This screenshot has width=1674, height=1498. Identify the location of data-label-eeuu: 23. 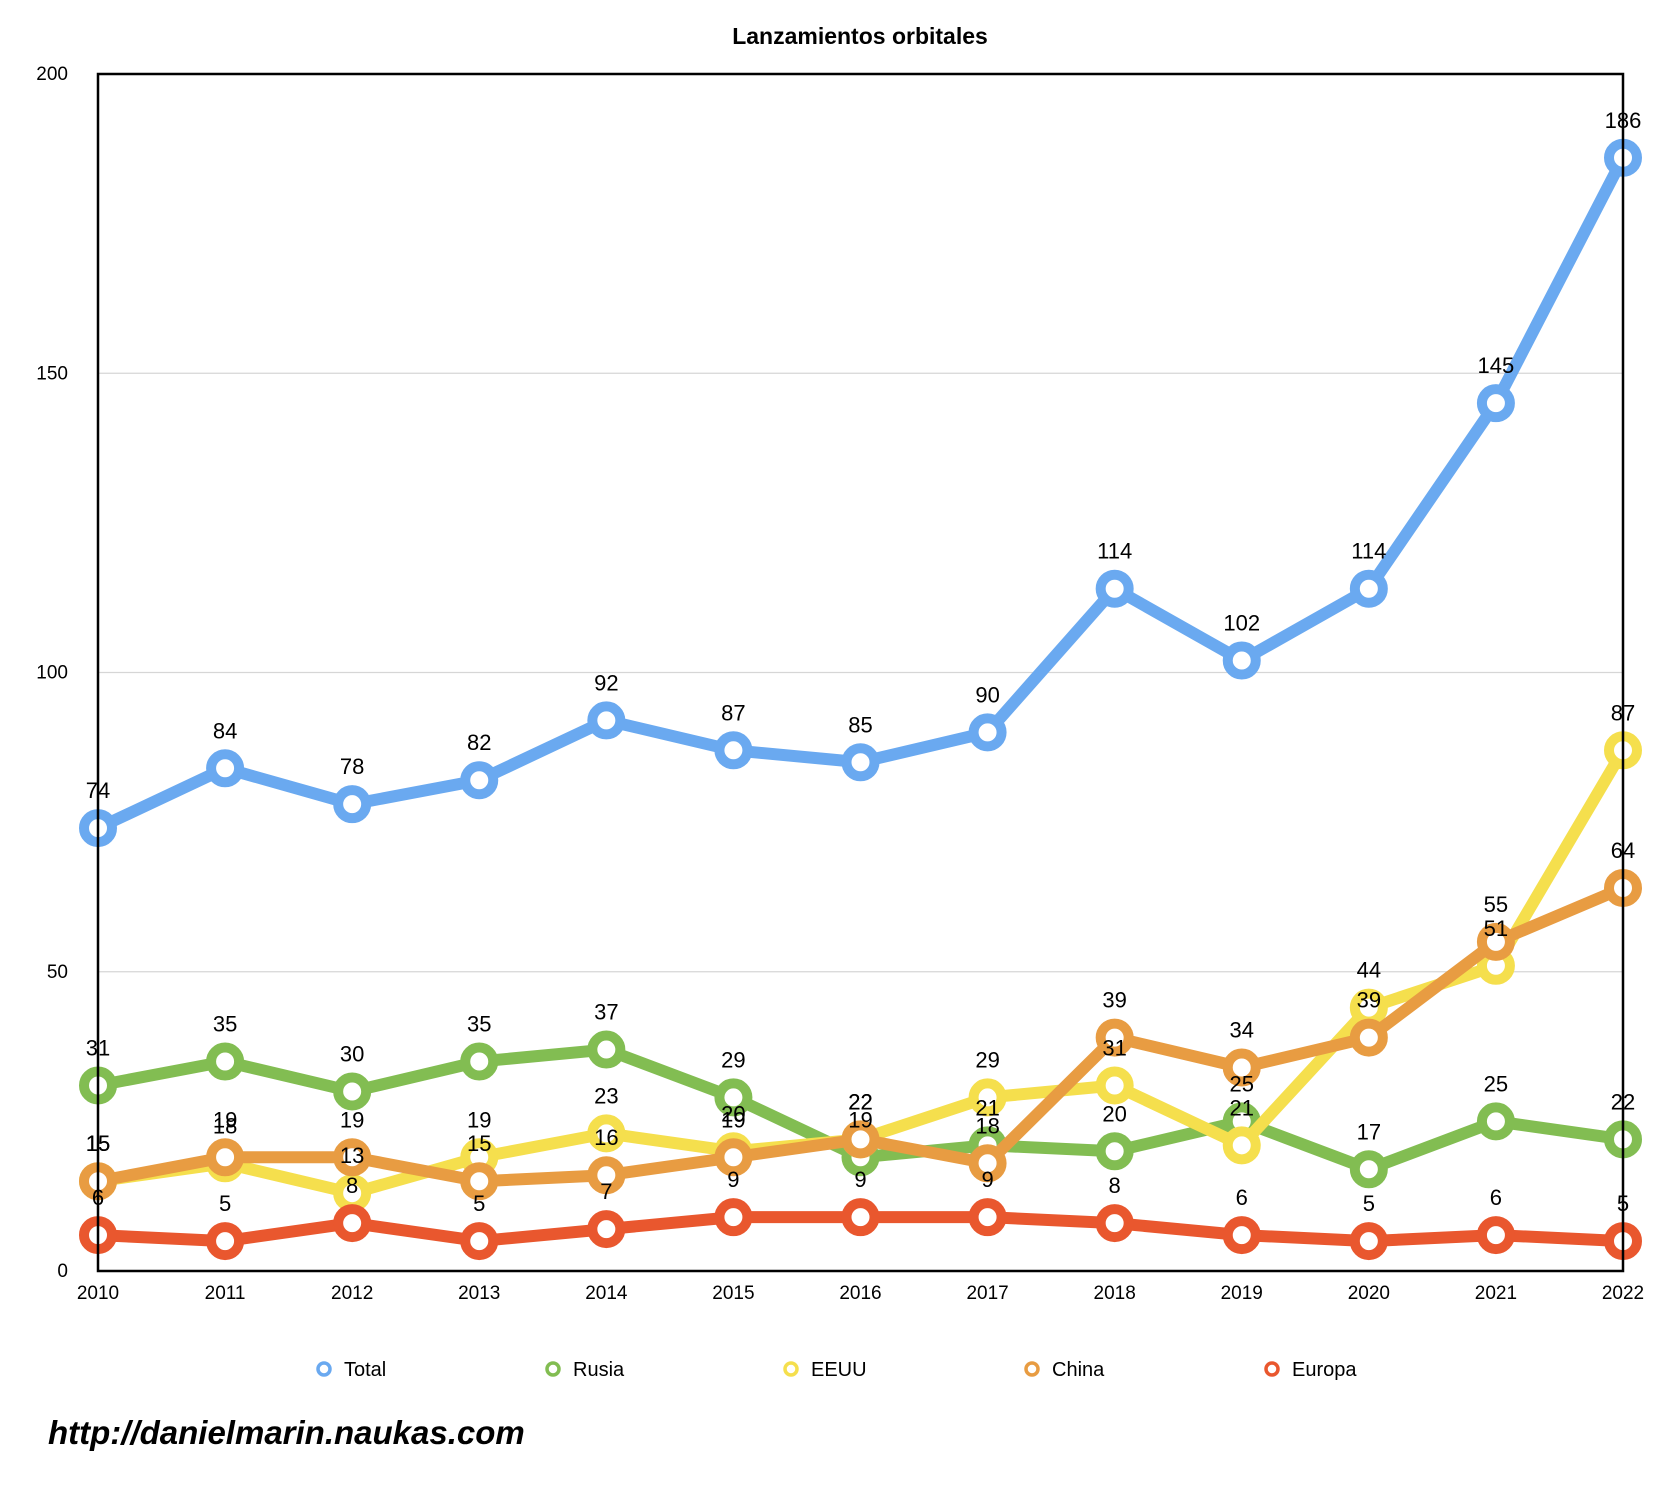
(606, 1095).